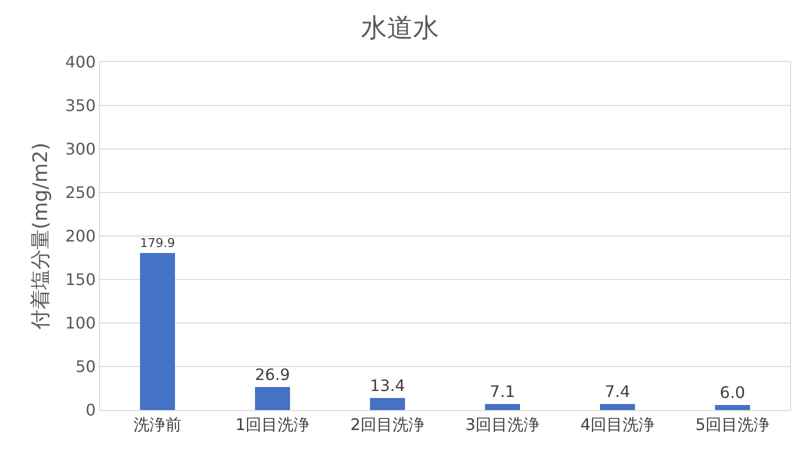  I want to click on data-label: 6.0, so click(733, 392).